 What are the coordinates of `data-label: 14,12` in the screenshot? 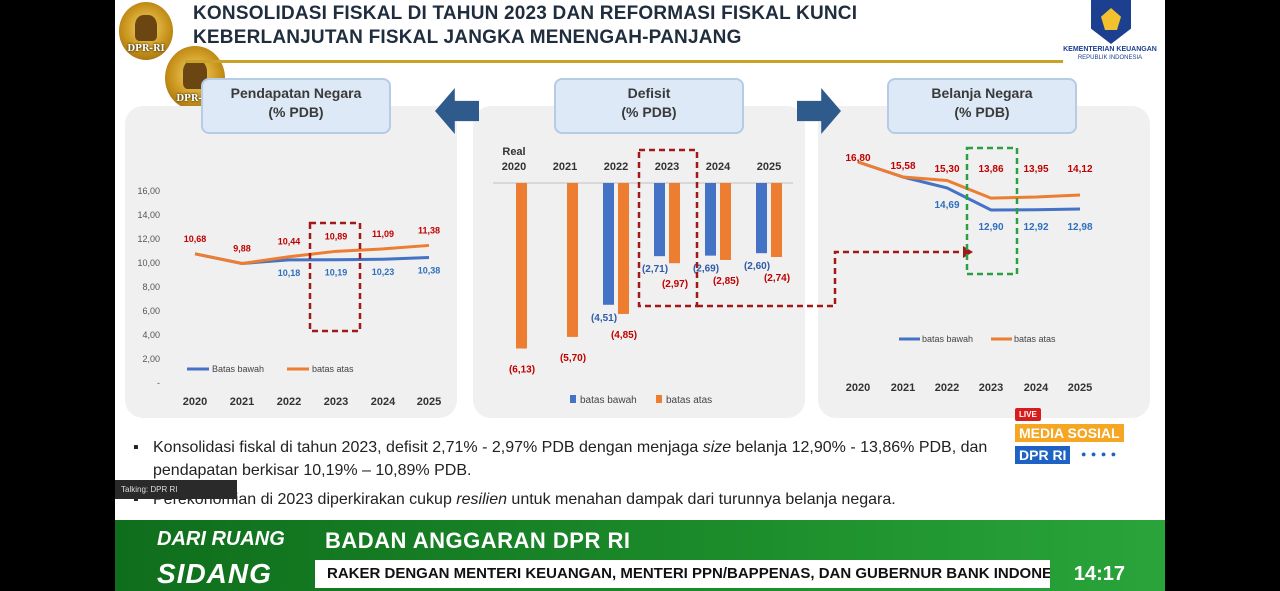 It's located at (1079, 169).